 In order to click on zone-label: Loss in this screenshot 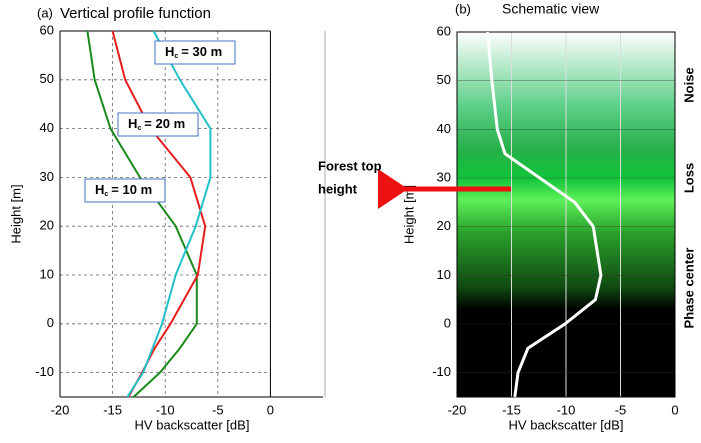, I will do `click(688, 178)`.